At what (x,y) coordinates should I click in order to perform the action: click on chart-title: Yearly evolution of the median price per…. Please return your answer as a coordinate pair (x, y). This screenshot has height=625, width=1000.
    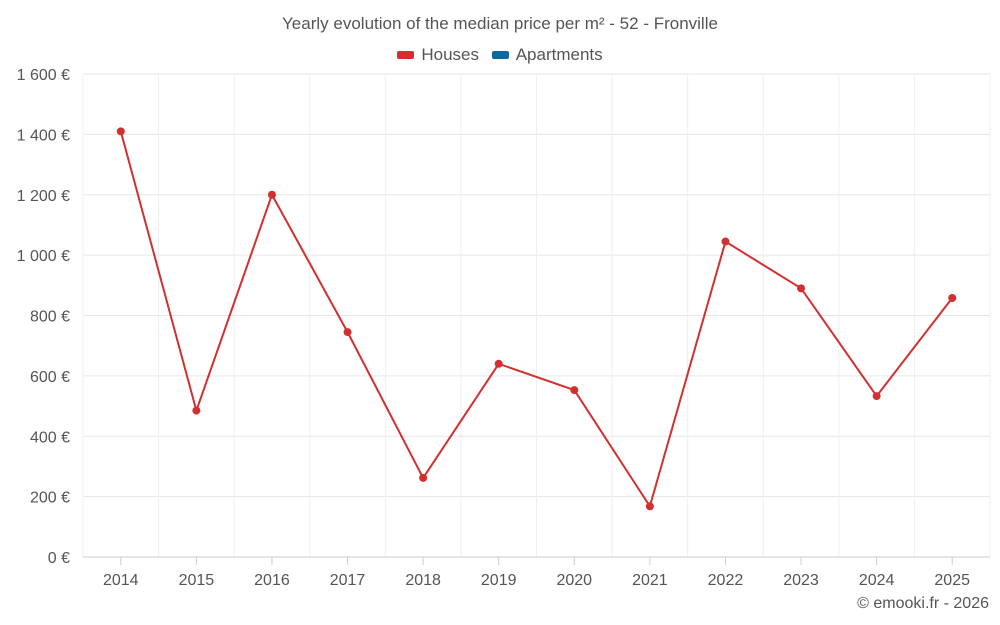
    Looking at the image, I should click on (500, 23).